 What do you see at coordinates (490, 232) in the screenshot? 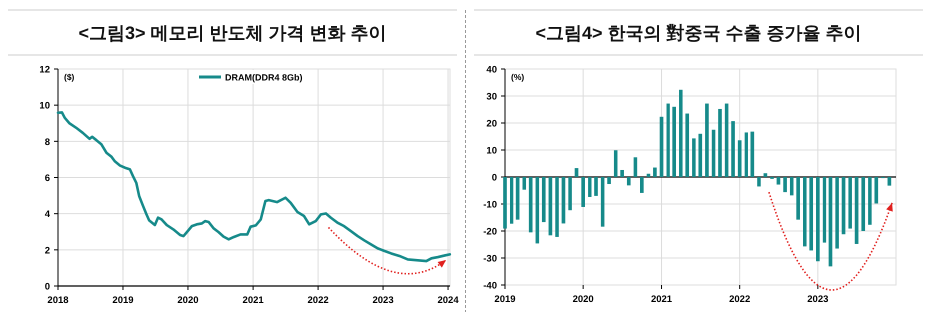
I see `y-tick-label: -20` at bounding box center [490, 232].